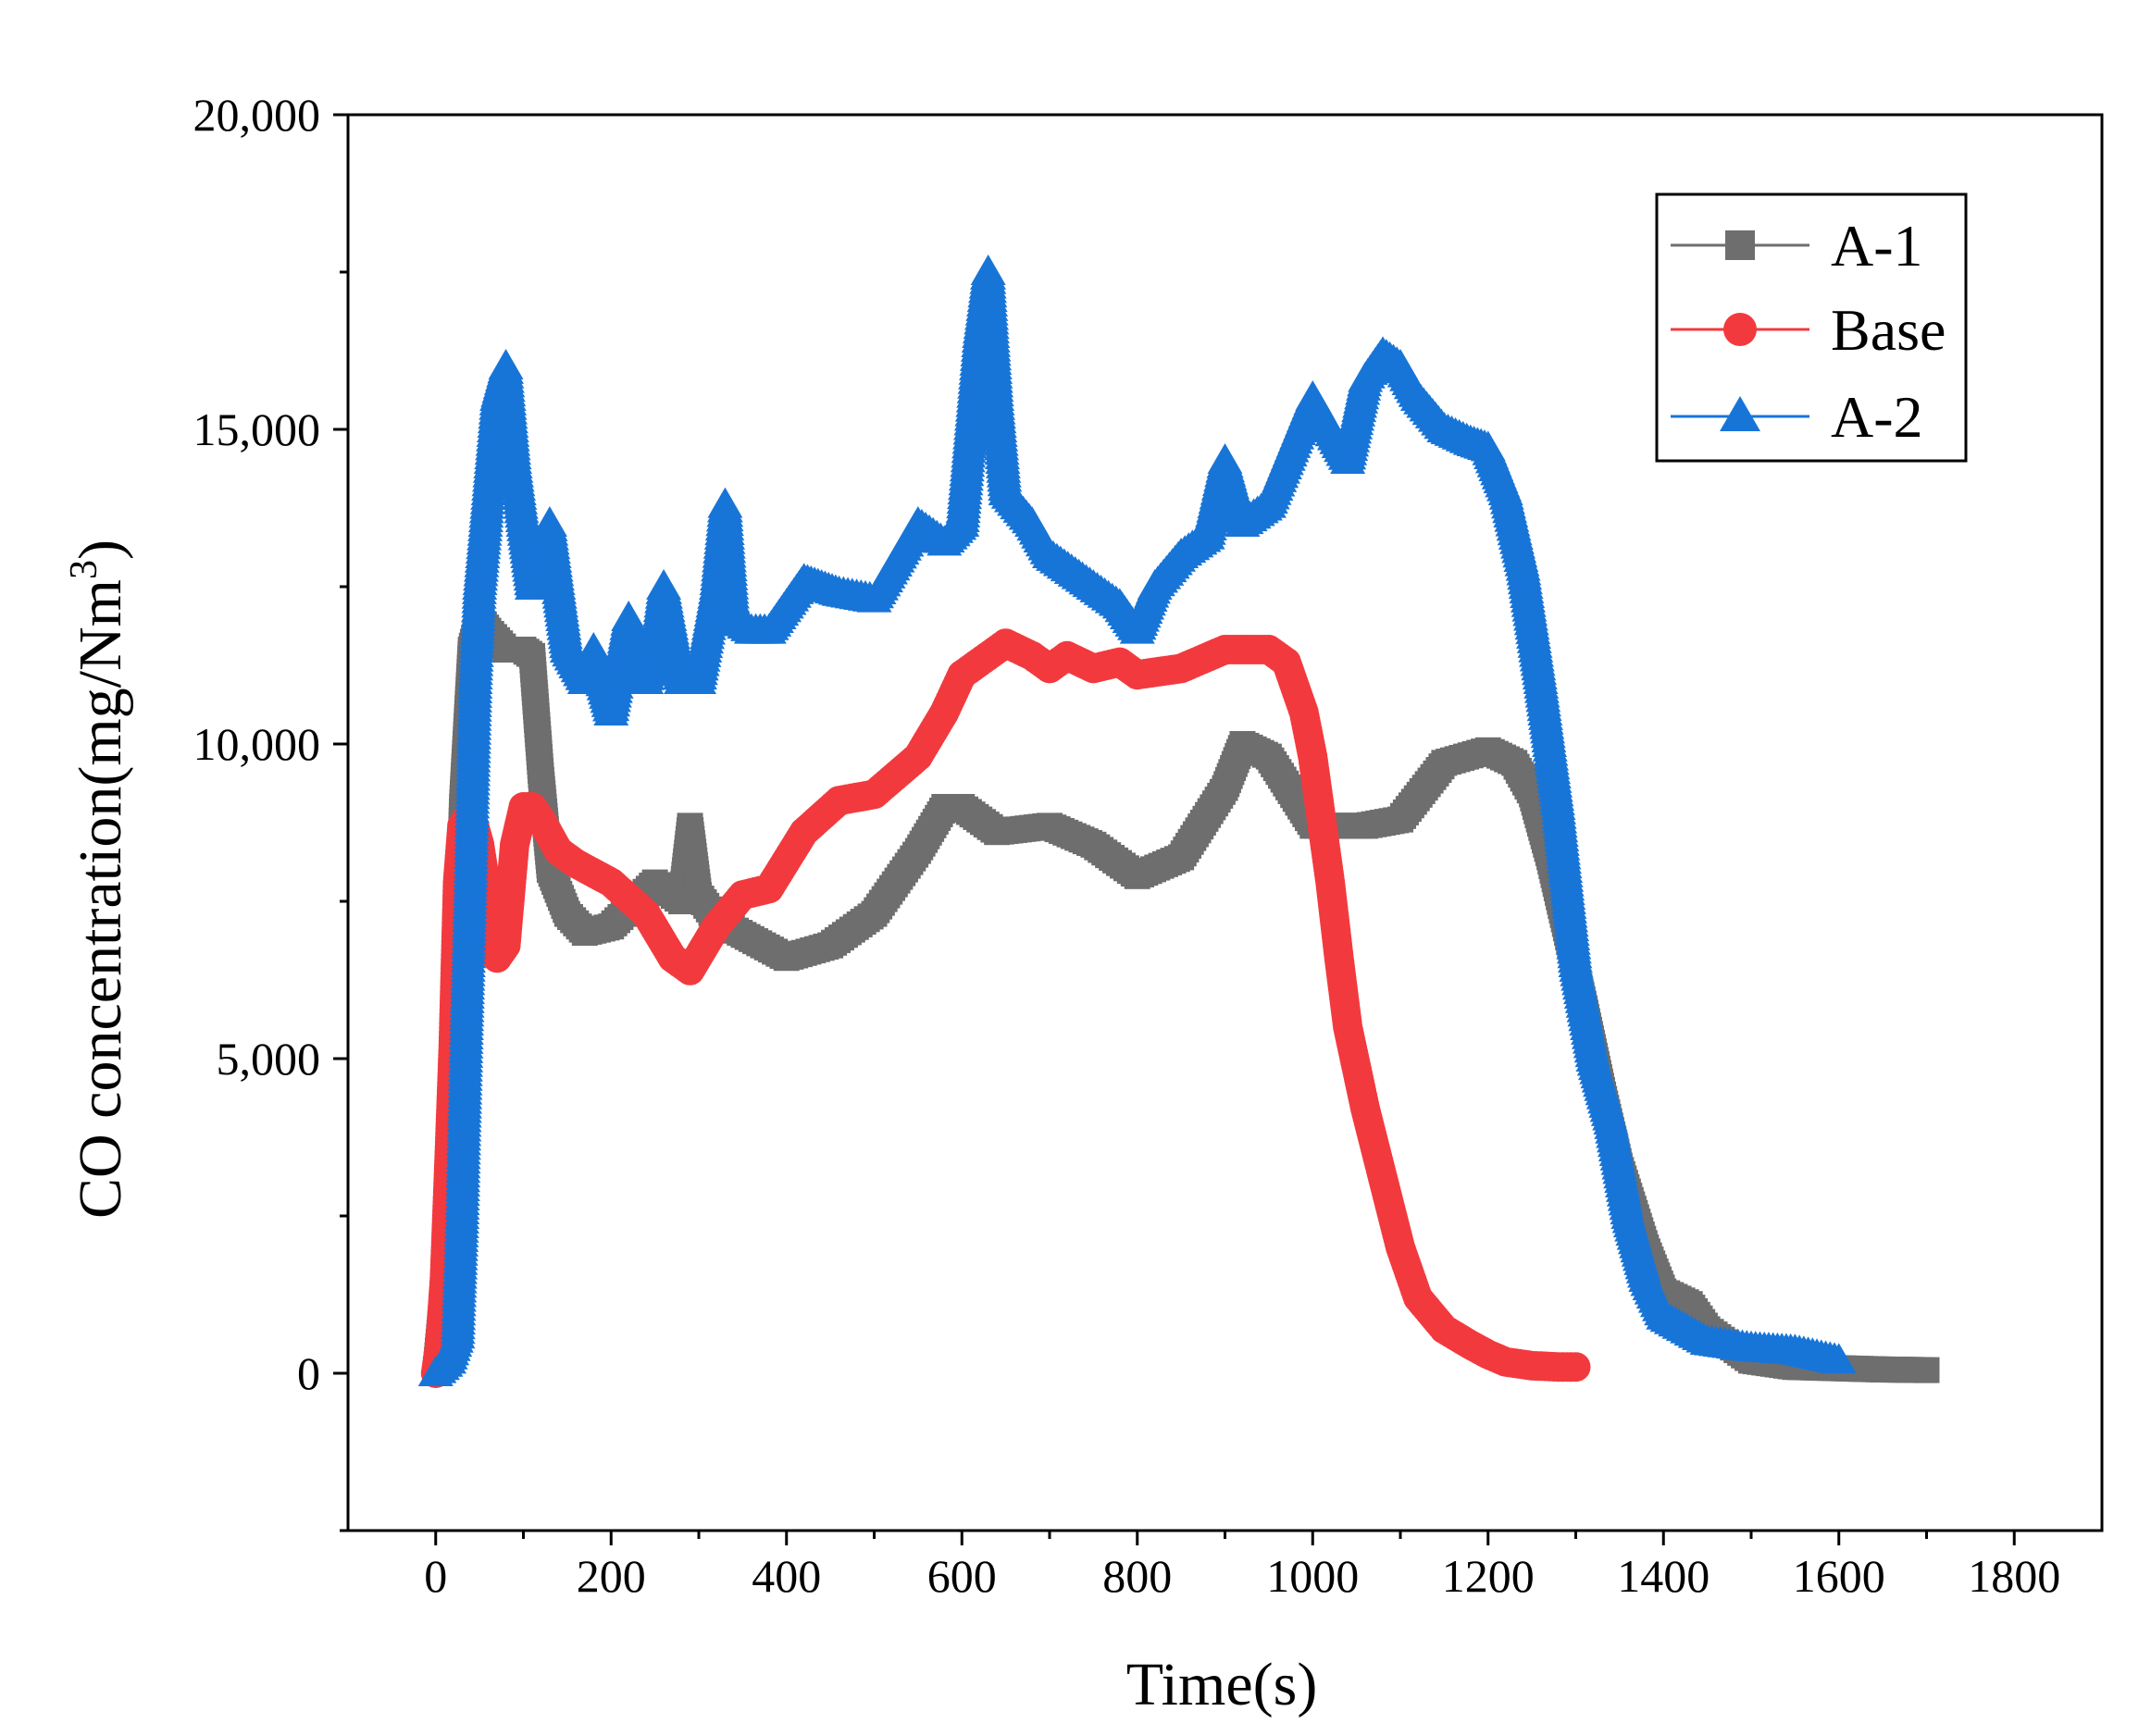 This screenshot has width=2151, height=1736. Describe the element at coordinates (1137, 1576) in the screenshot. I see `x-tick-label: 800` at that location.